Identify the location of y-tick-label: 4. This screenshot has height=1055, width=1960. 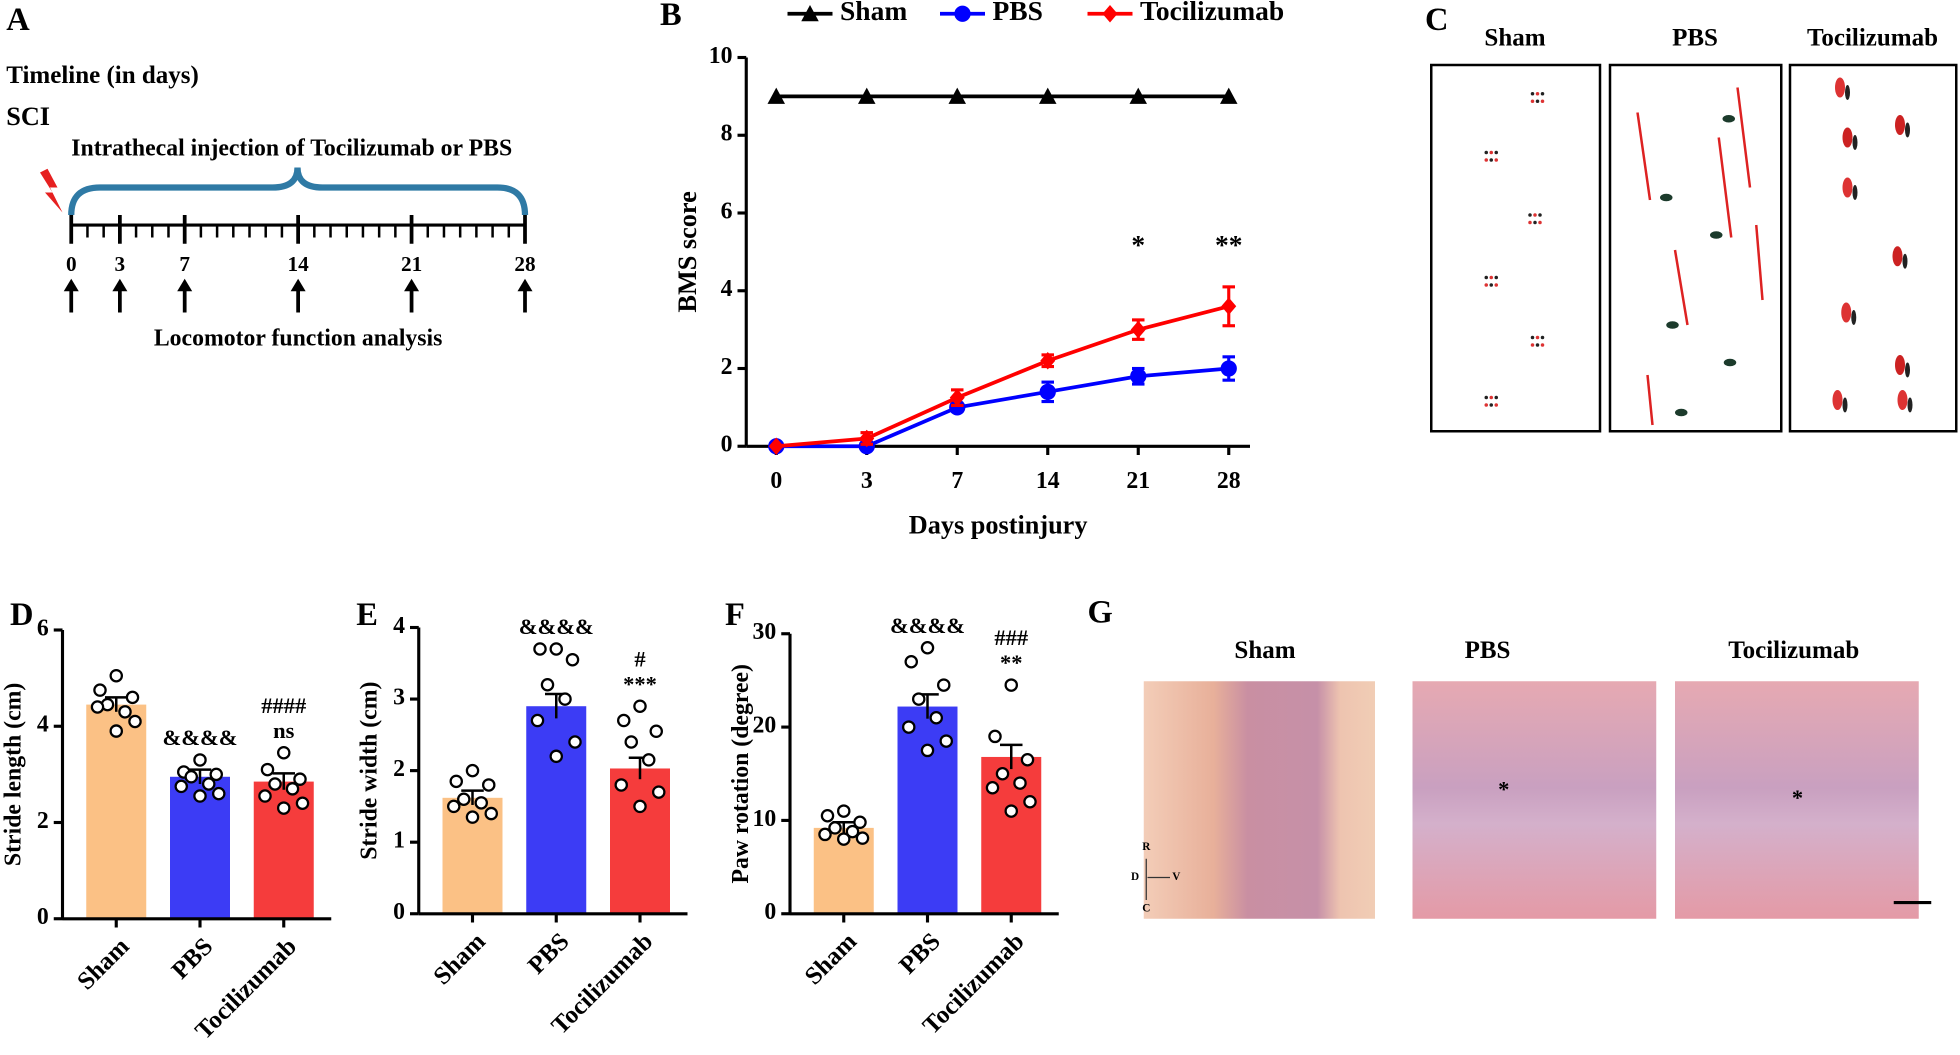
(43, 725).